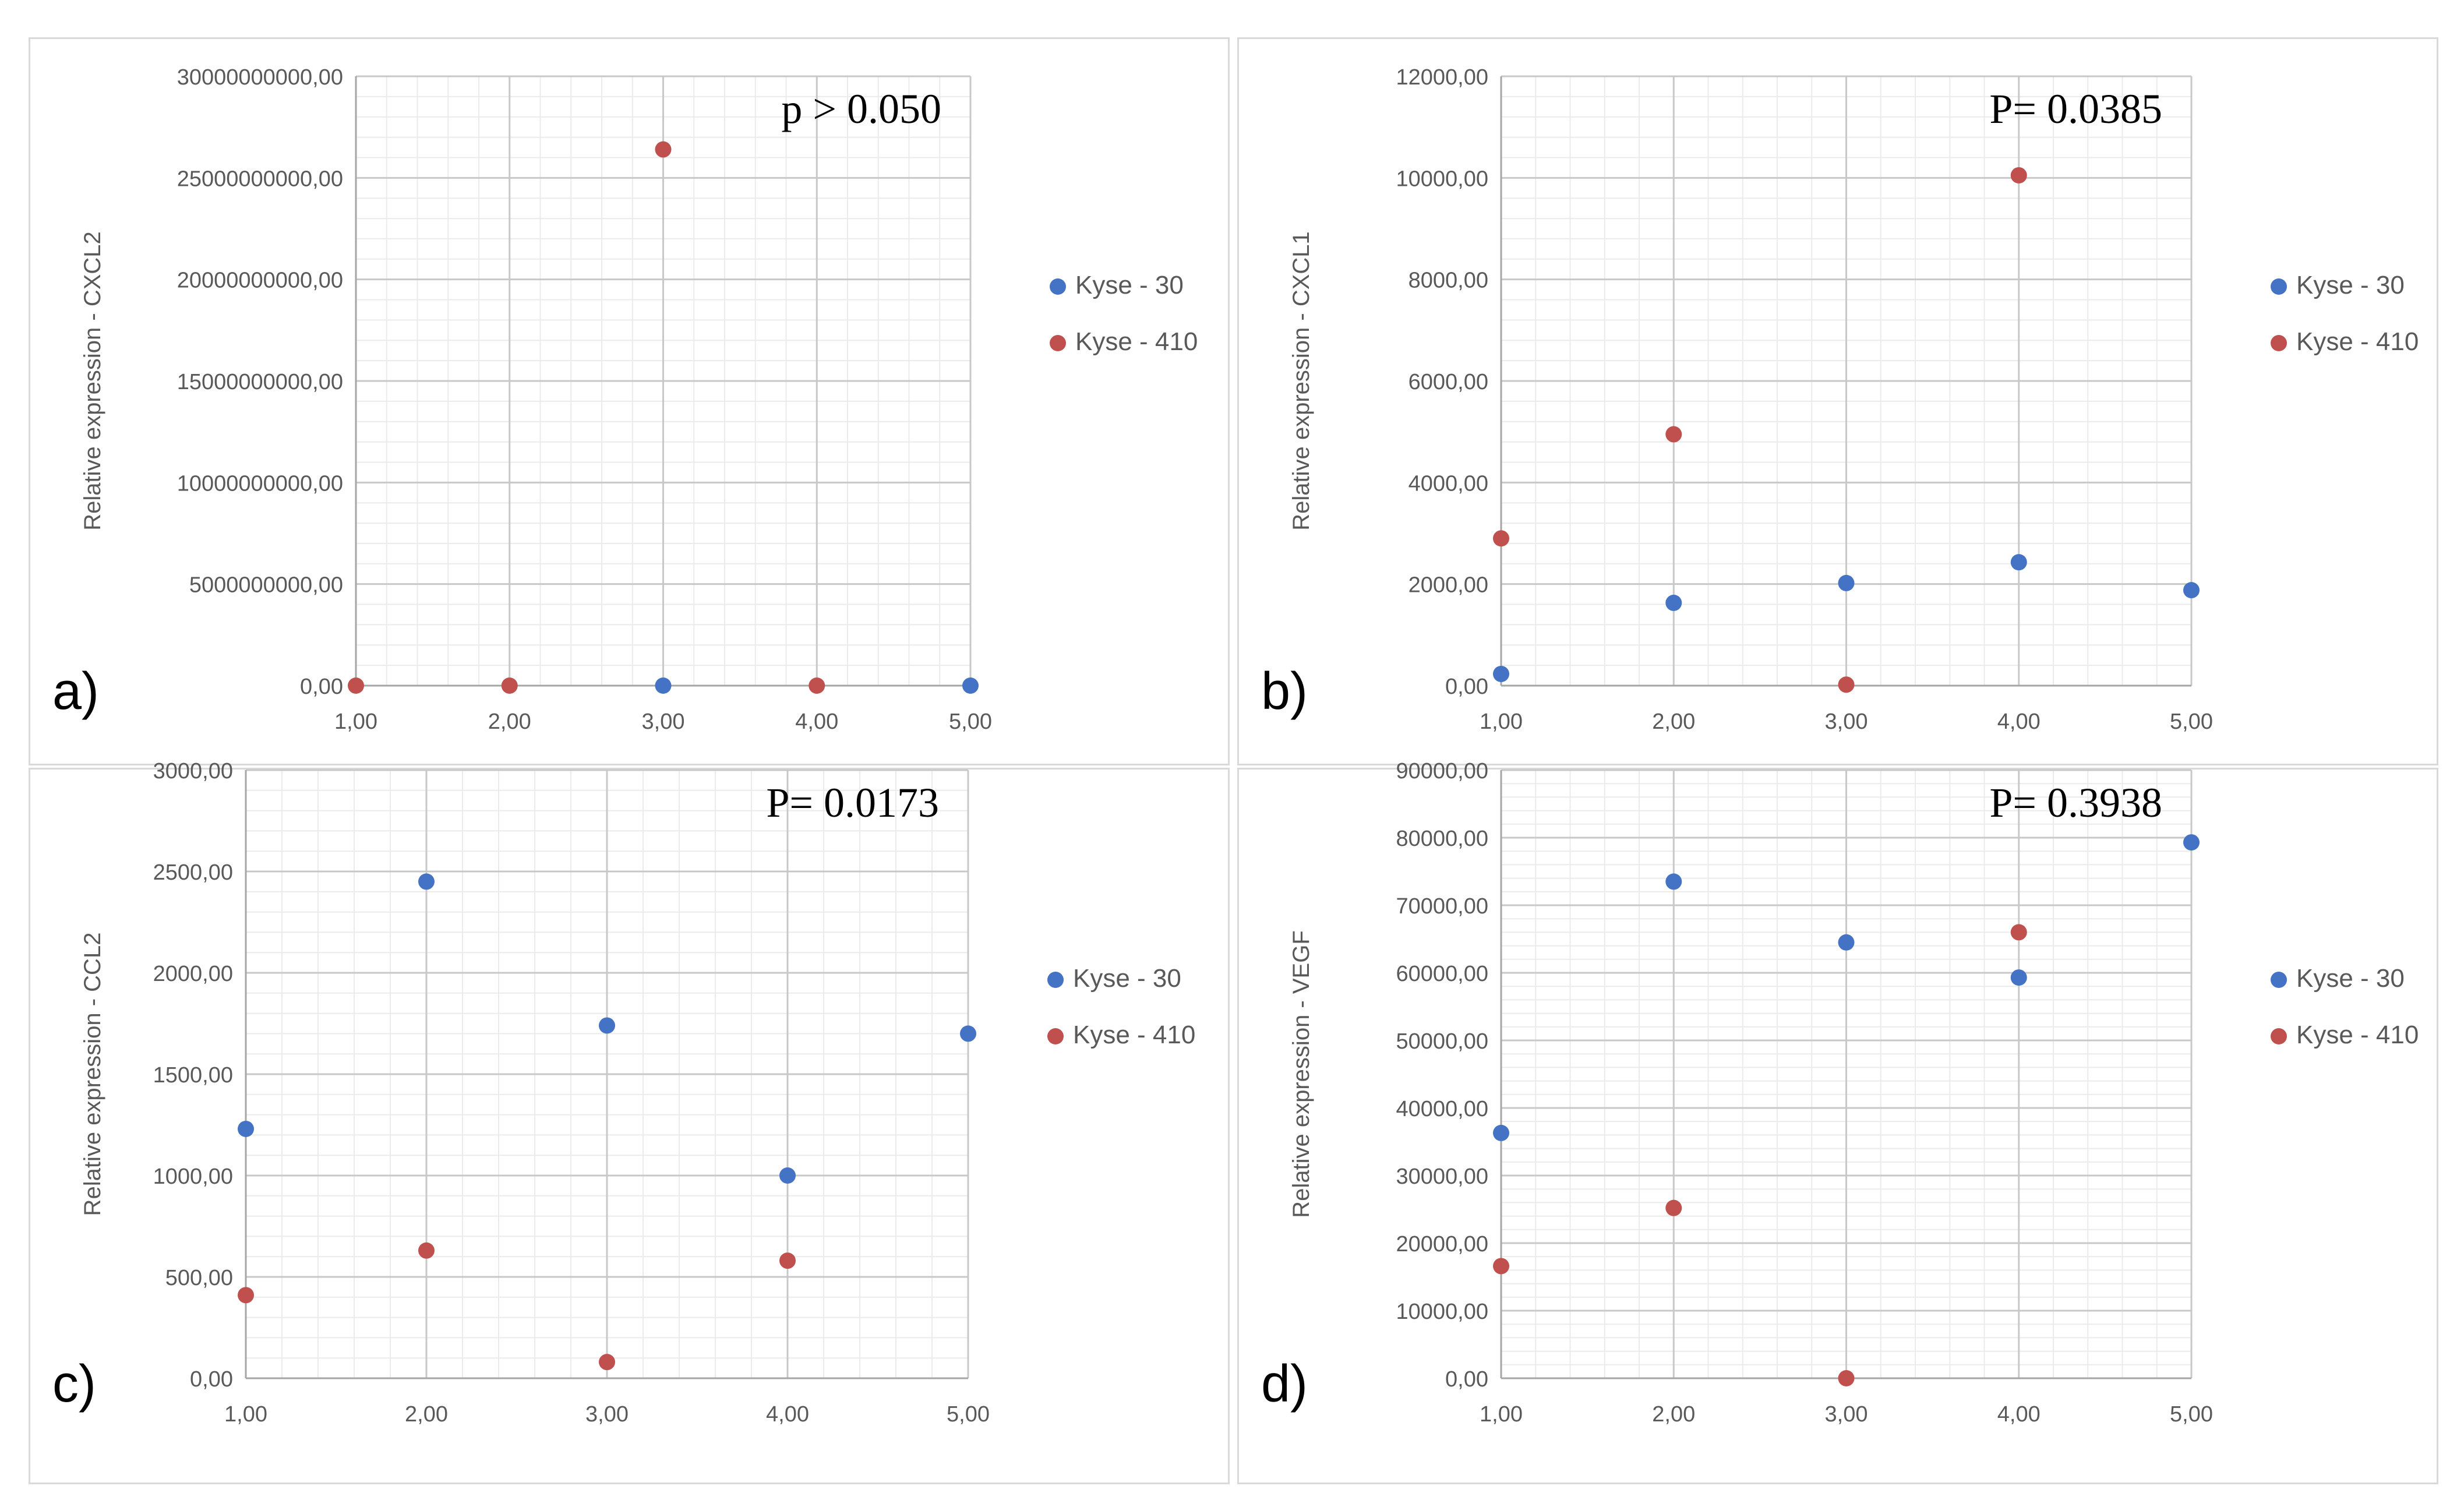 This screenshot has height=1507, width=2464. Describe the element at coordinates (1442, 839) in the screenshot. I see `y-tick-label: 80000,00` at that location.